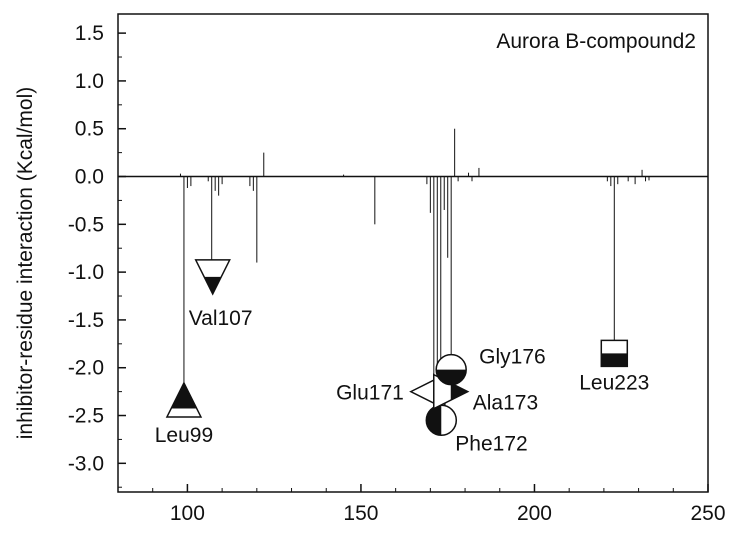 This screenshot has height=543, width=741. I want to click on y-tick-label: -1.0, so click(86, 272).